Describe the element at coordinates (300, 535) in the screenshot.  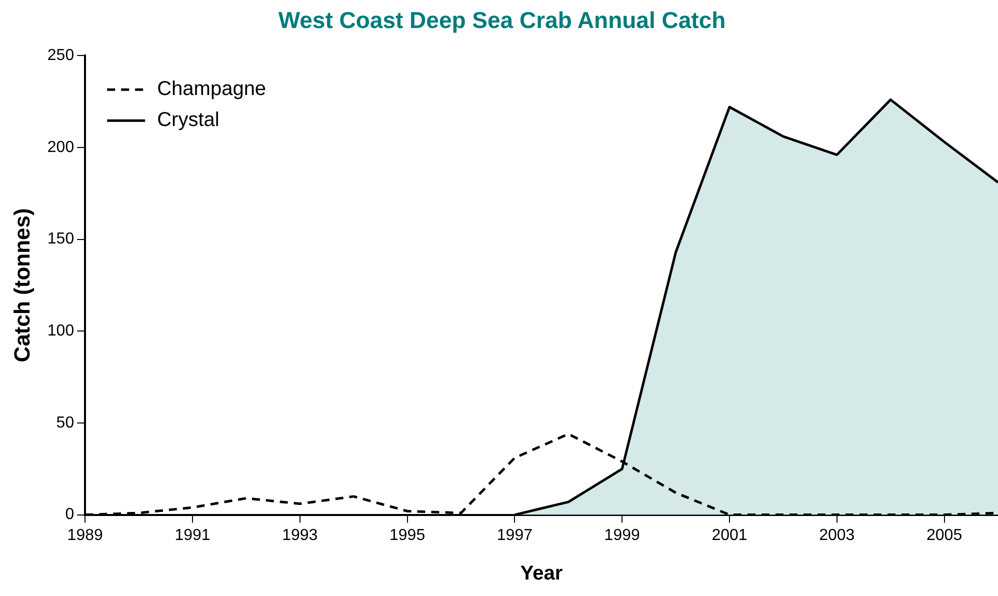
I see `x-tick-label: 1993` at that location.